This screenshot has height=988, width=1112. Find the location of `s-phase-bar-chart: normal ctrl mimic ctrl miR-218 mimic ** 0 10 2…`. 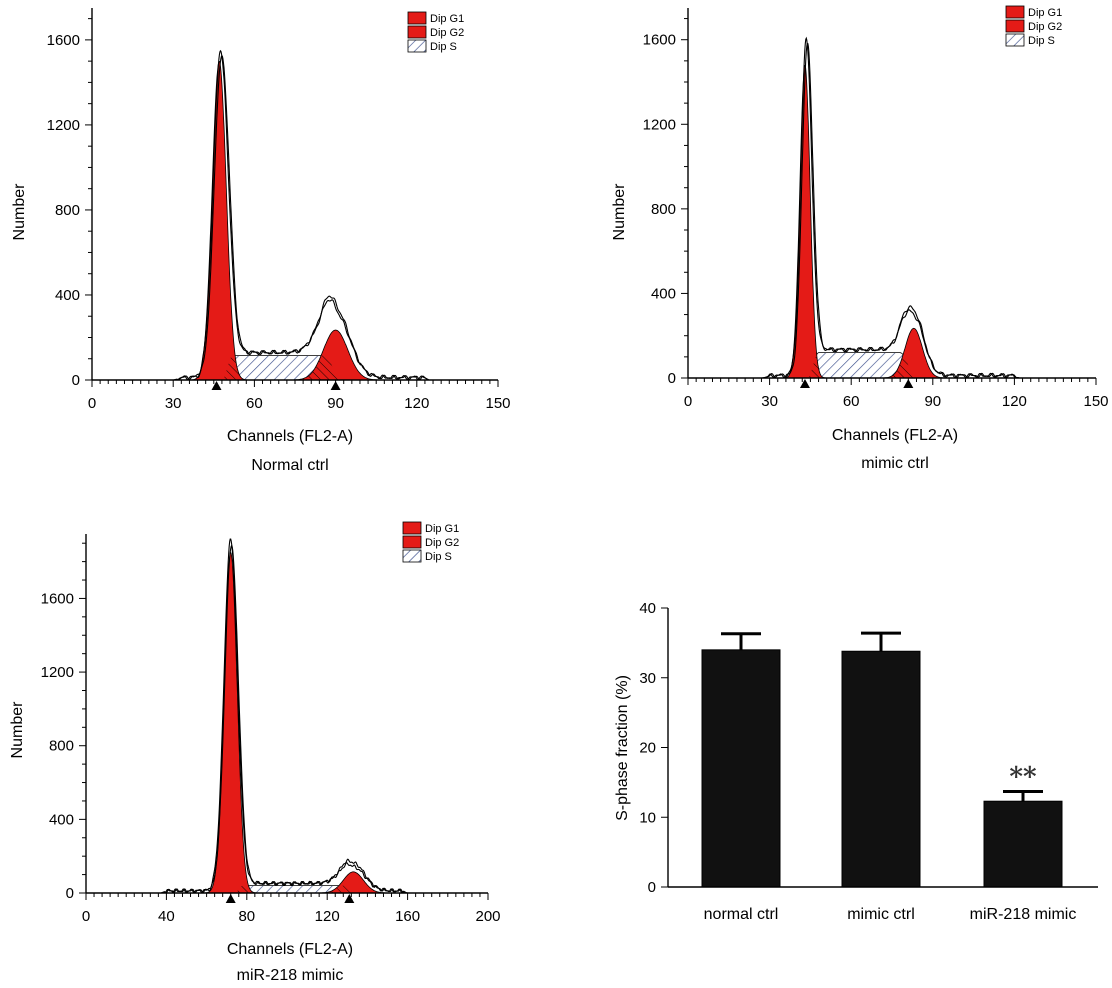

s-phase-bar-chart: normal ctrl mimic ctrl miR-218 mimic ** 0 10 2… is located at coordinates (856, 761).